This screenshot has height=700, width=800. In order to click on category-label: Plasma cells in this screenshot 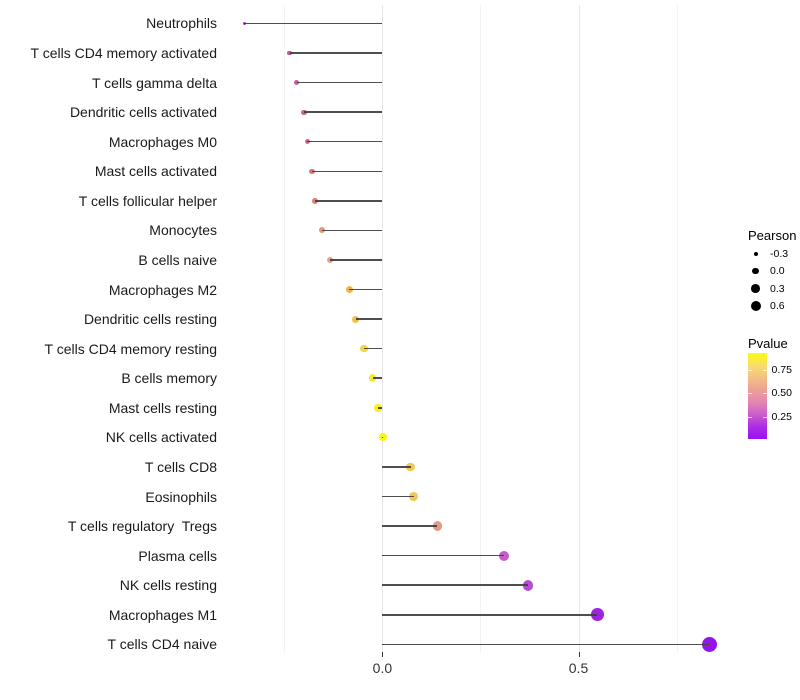, I will do `click(177, 555)`.